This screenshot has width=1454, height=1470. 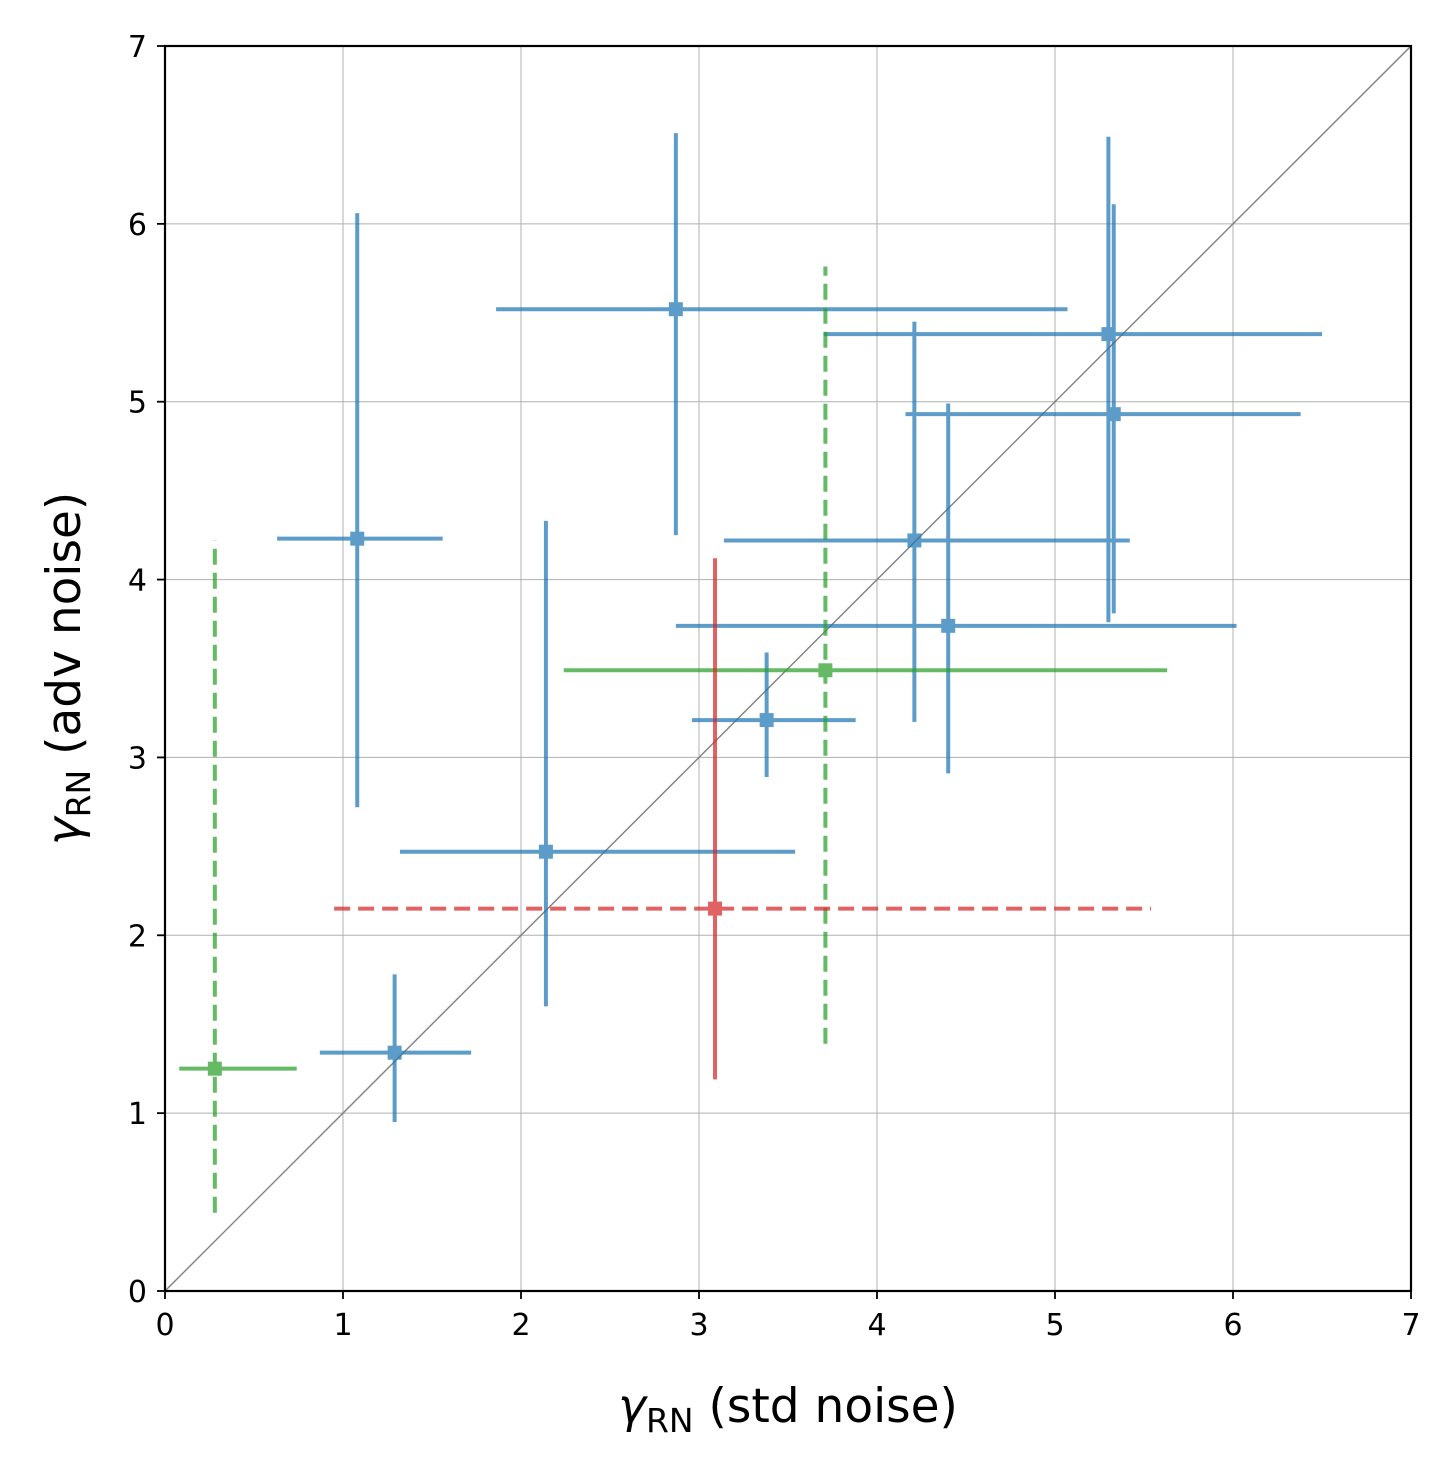 What do you see at coordinates (146, 670) in the screenshot?
I see `y-axis-ticks: 0 1 2 3 4 5 6 7` at bounding box center [146, 670].